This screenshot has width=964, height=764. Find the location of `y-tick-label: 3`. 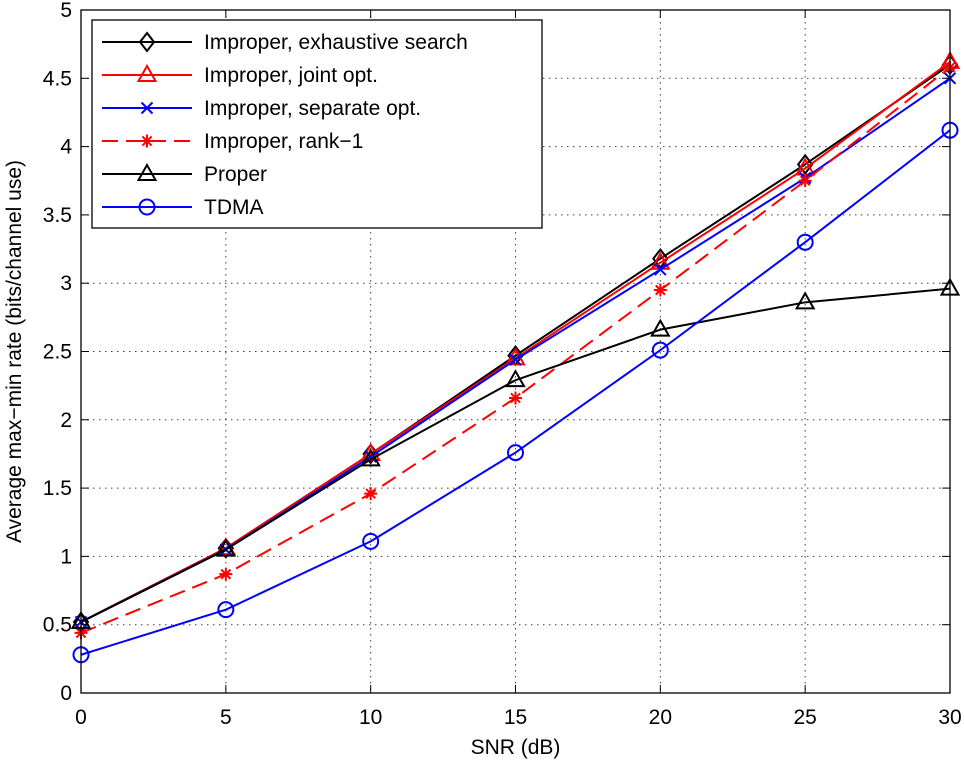

y-tick-label: 3 is located at coordinates (66, 283).